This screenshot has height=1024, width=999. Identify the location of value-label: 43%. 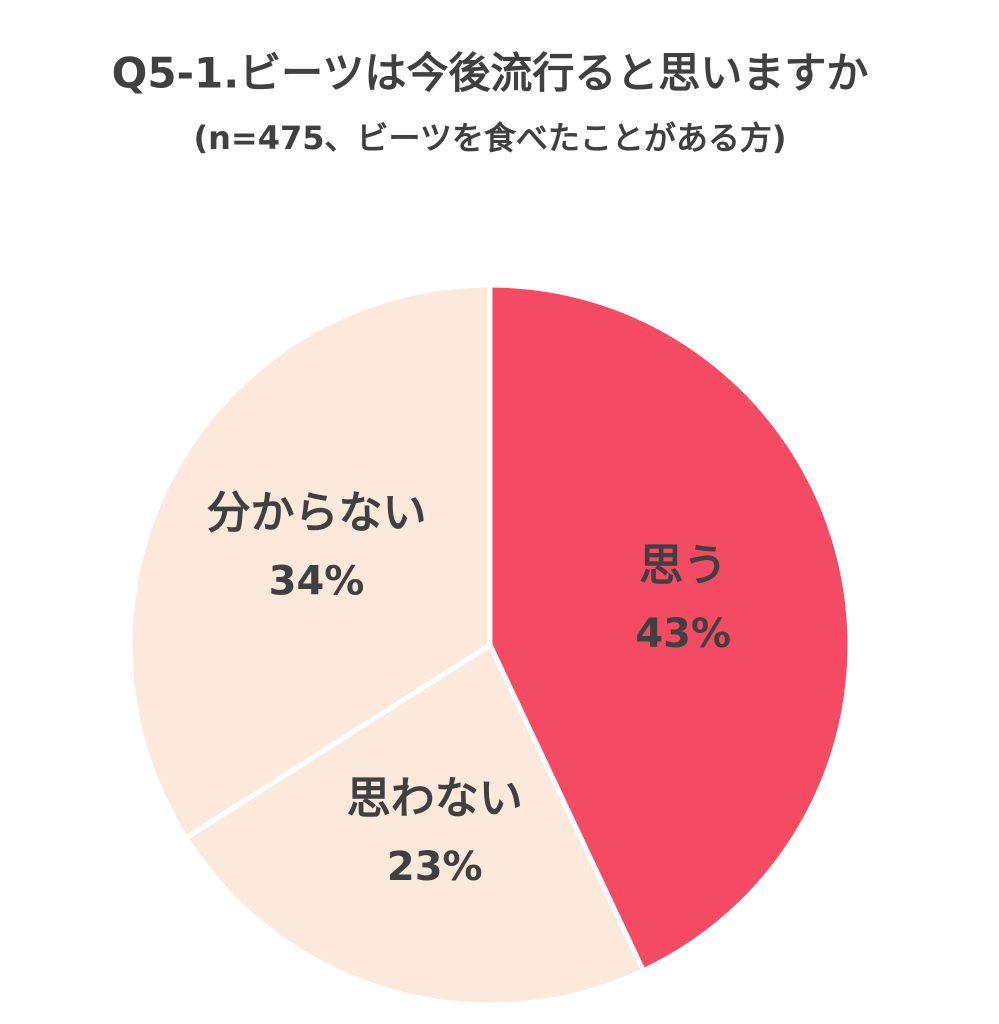
(683, 634).